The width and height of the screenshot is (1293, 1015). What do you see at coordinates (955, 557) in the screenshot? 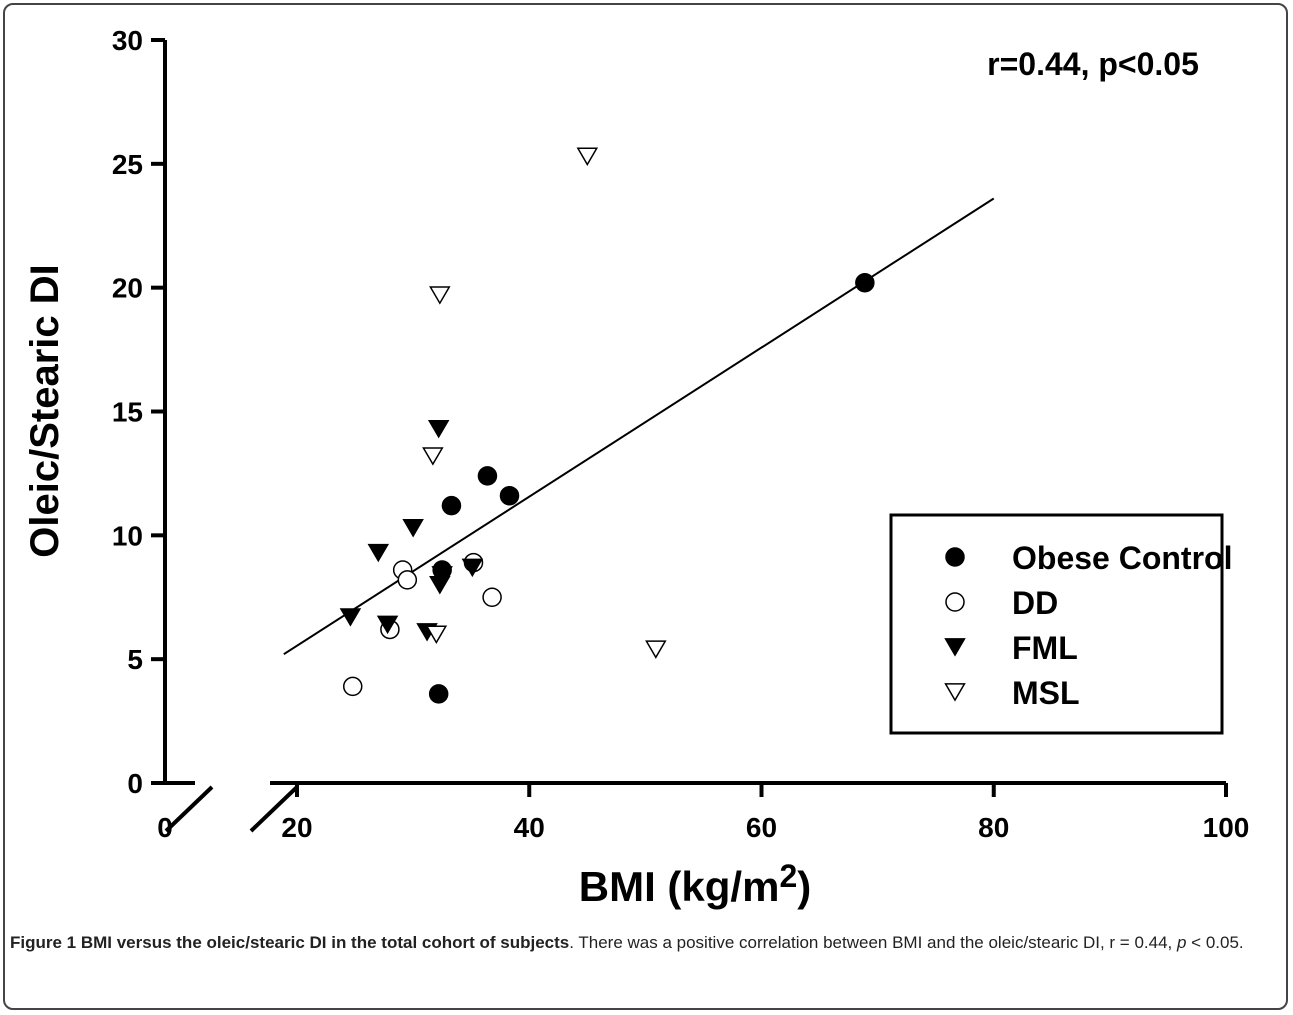
I see `legend-marker-obese-control` at bounding box center [955, 557].